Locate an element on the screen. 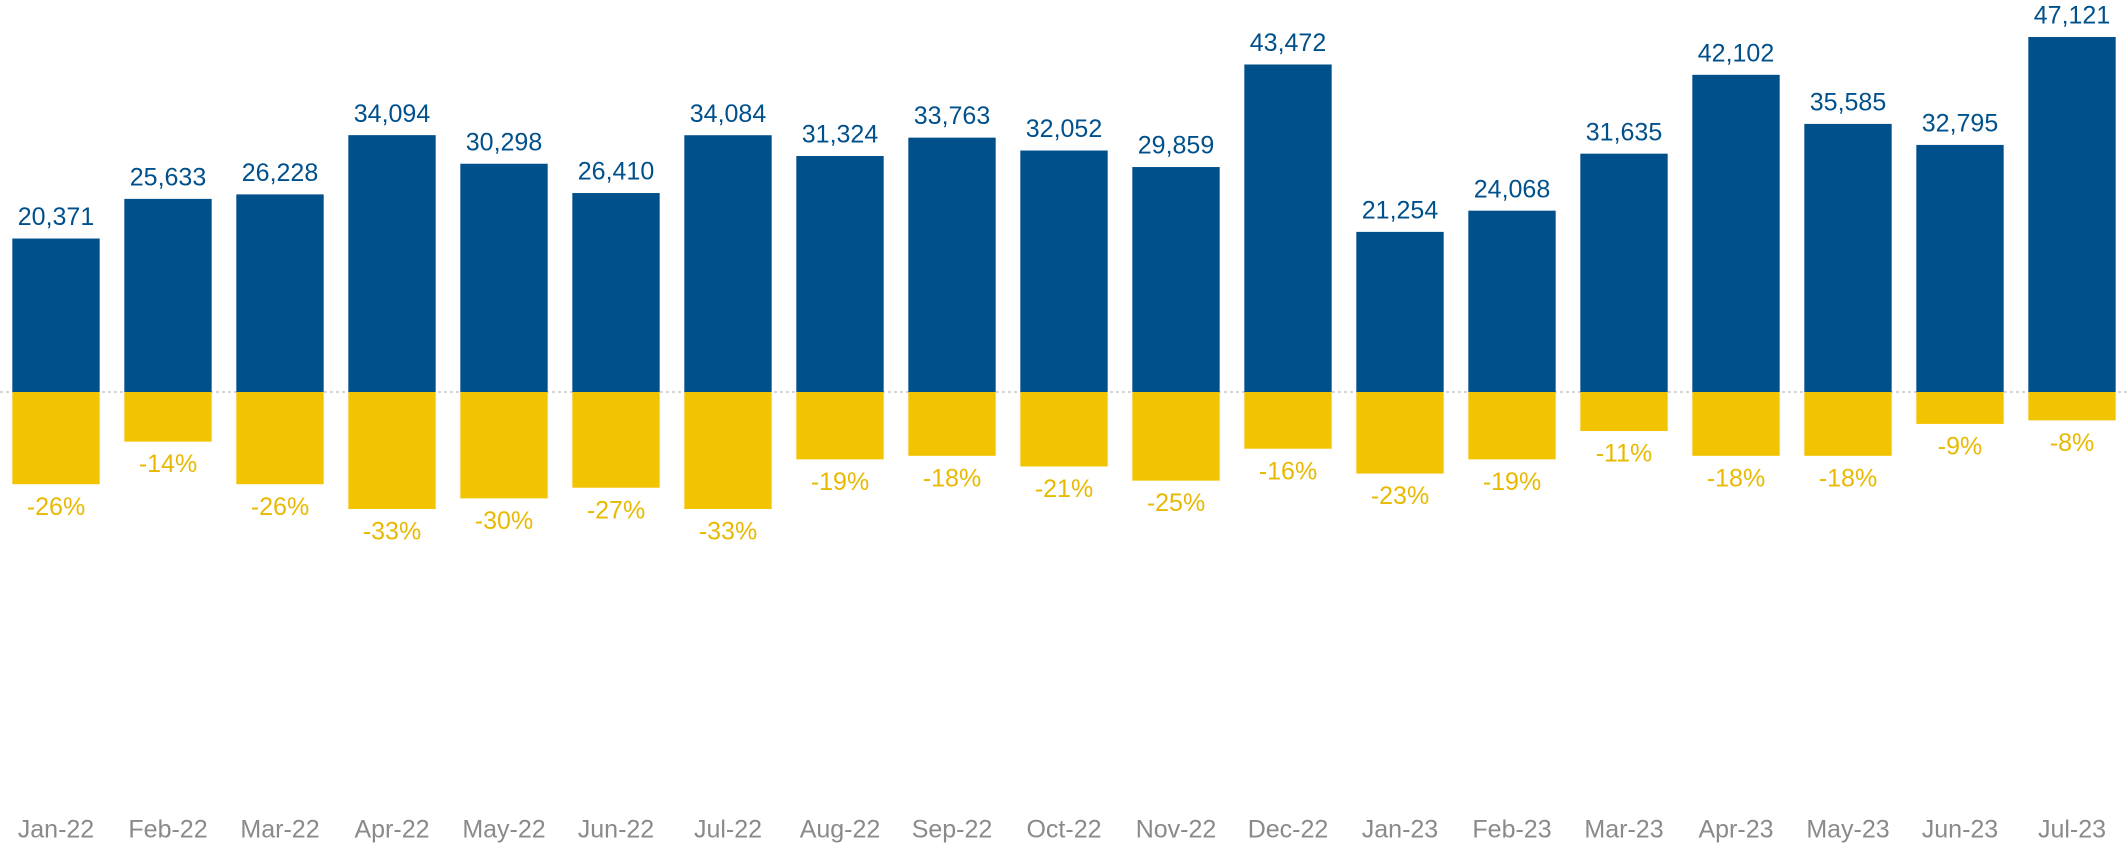 This screenshot has height=850, width=2128. x-tick-label: May-22 is located at coordinates (503, 830).